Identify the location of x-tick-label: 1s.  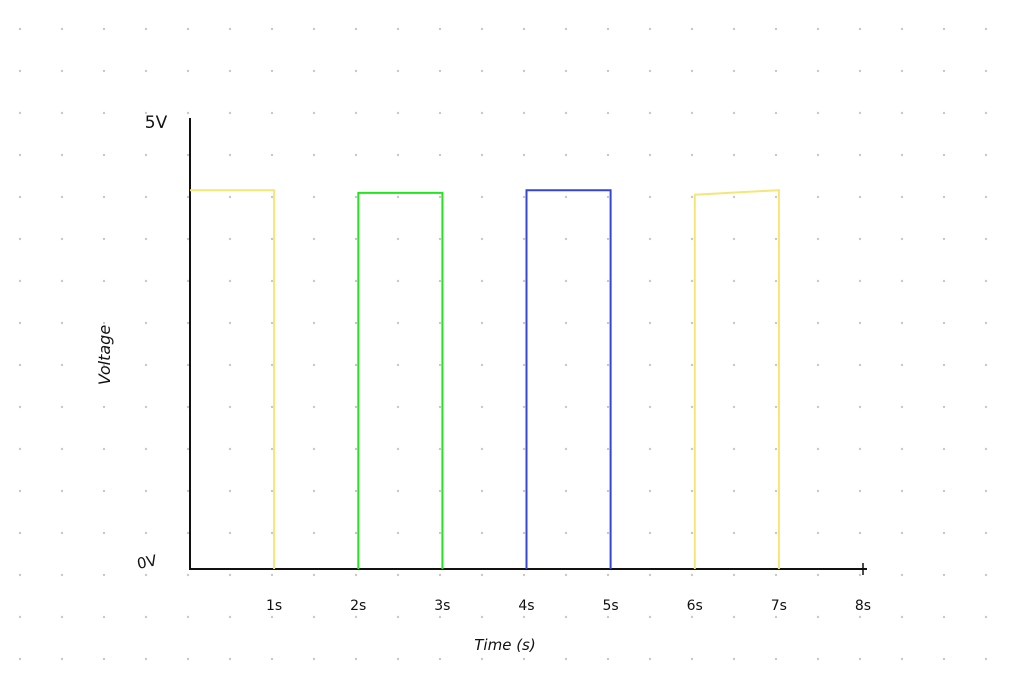
(274, 606).